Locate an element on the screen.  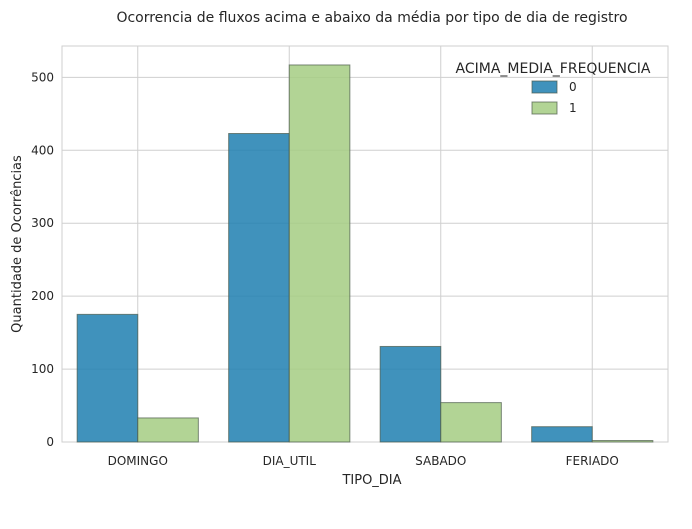
bar-series-1-dia-util is located at coordinates (319, 253).